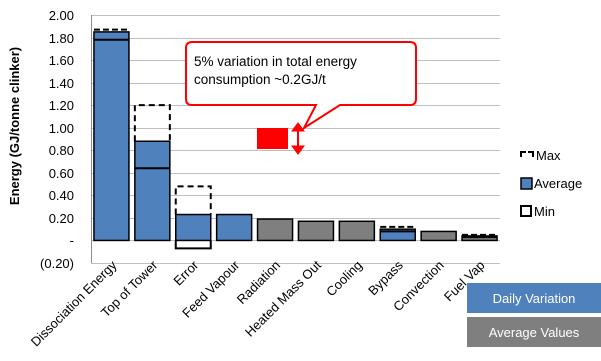 This screenshot has width=601, height=361. Describe the element at coordinates (272, 138) in the screenshot. I see `variation-highlight-box` at that location.